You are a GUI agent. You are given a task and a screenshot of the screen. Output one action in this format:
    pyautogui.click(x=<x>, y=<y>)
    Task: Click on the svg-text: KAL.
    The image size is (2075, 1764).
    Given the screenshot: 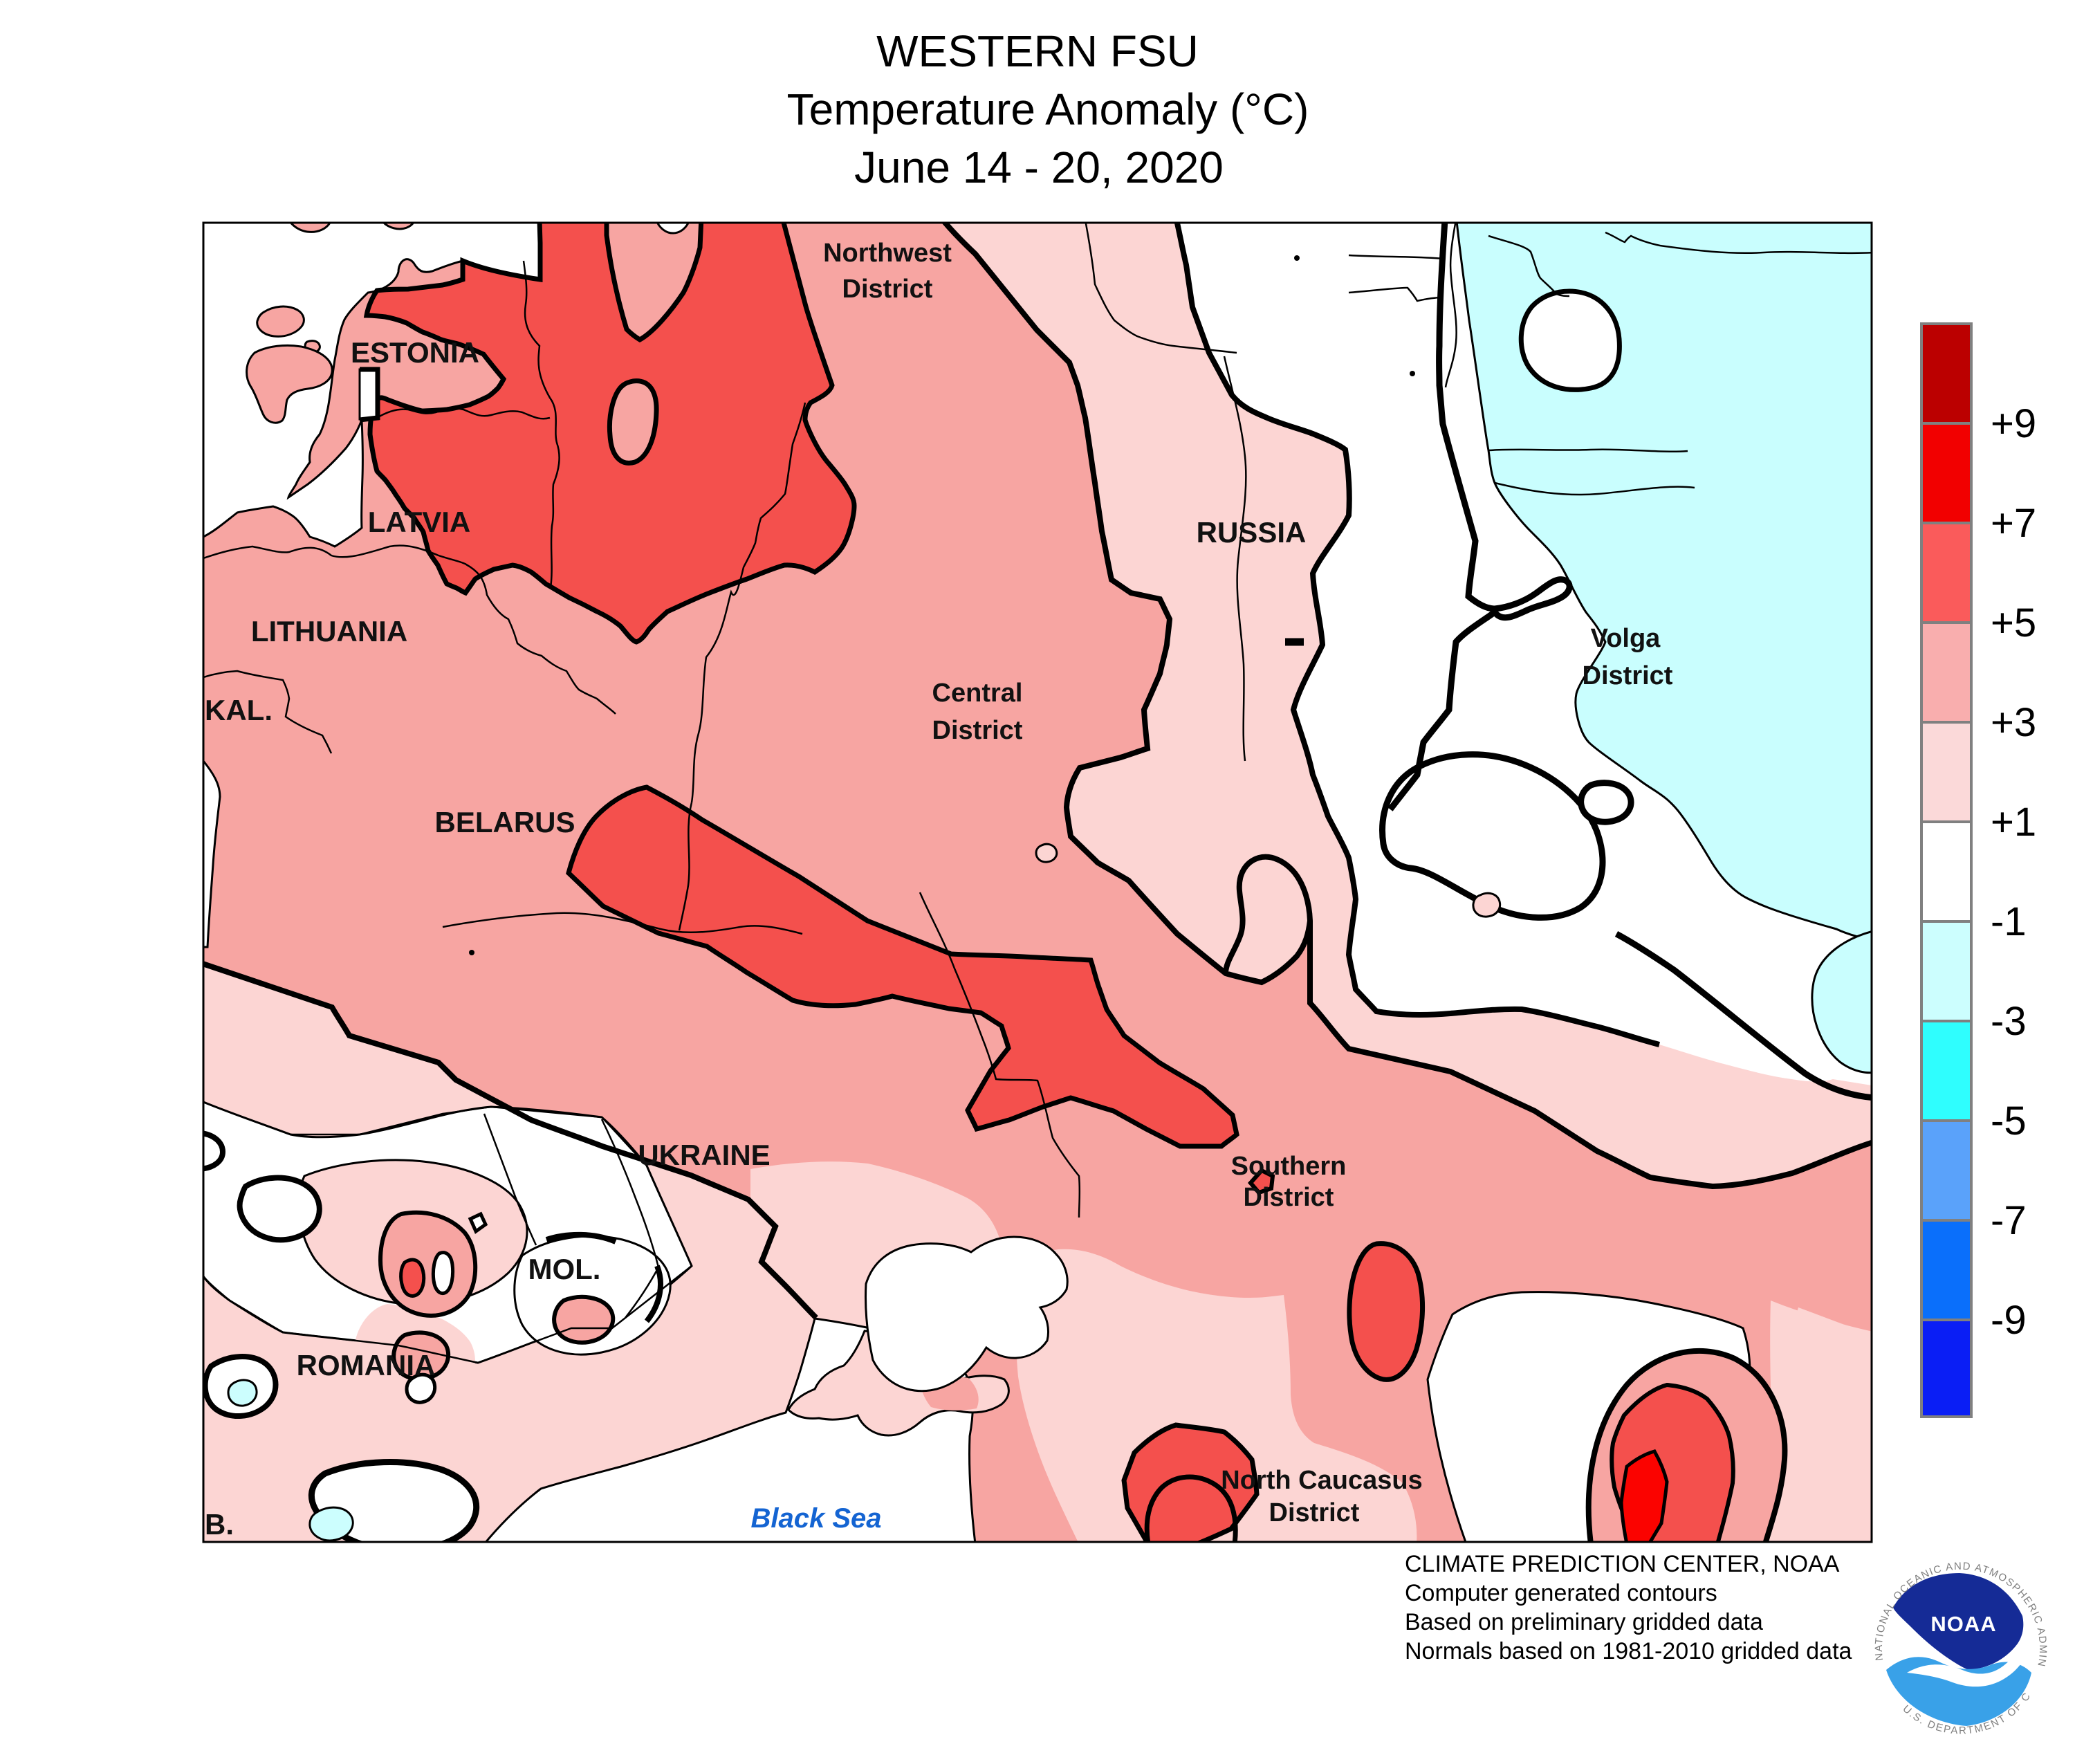 What is the action you would take?
    pyautogui.click(x=239, y=710)
    